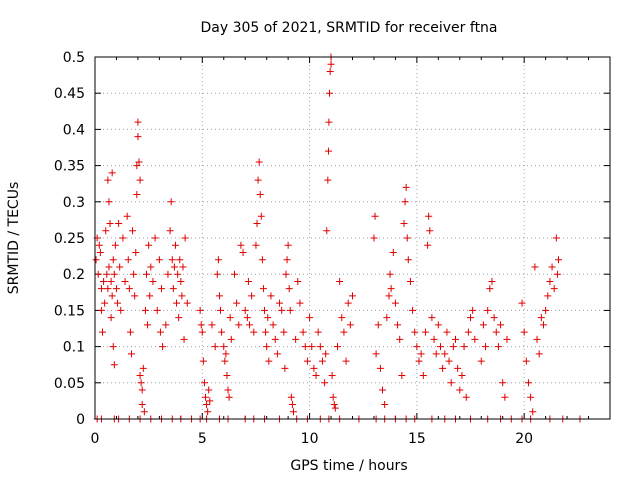  Describe the element at coordinates (74, 275) in the screenshot. I see `y-tick-label: 0.2` at that location.